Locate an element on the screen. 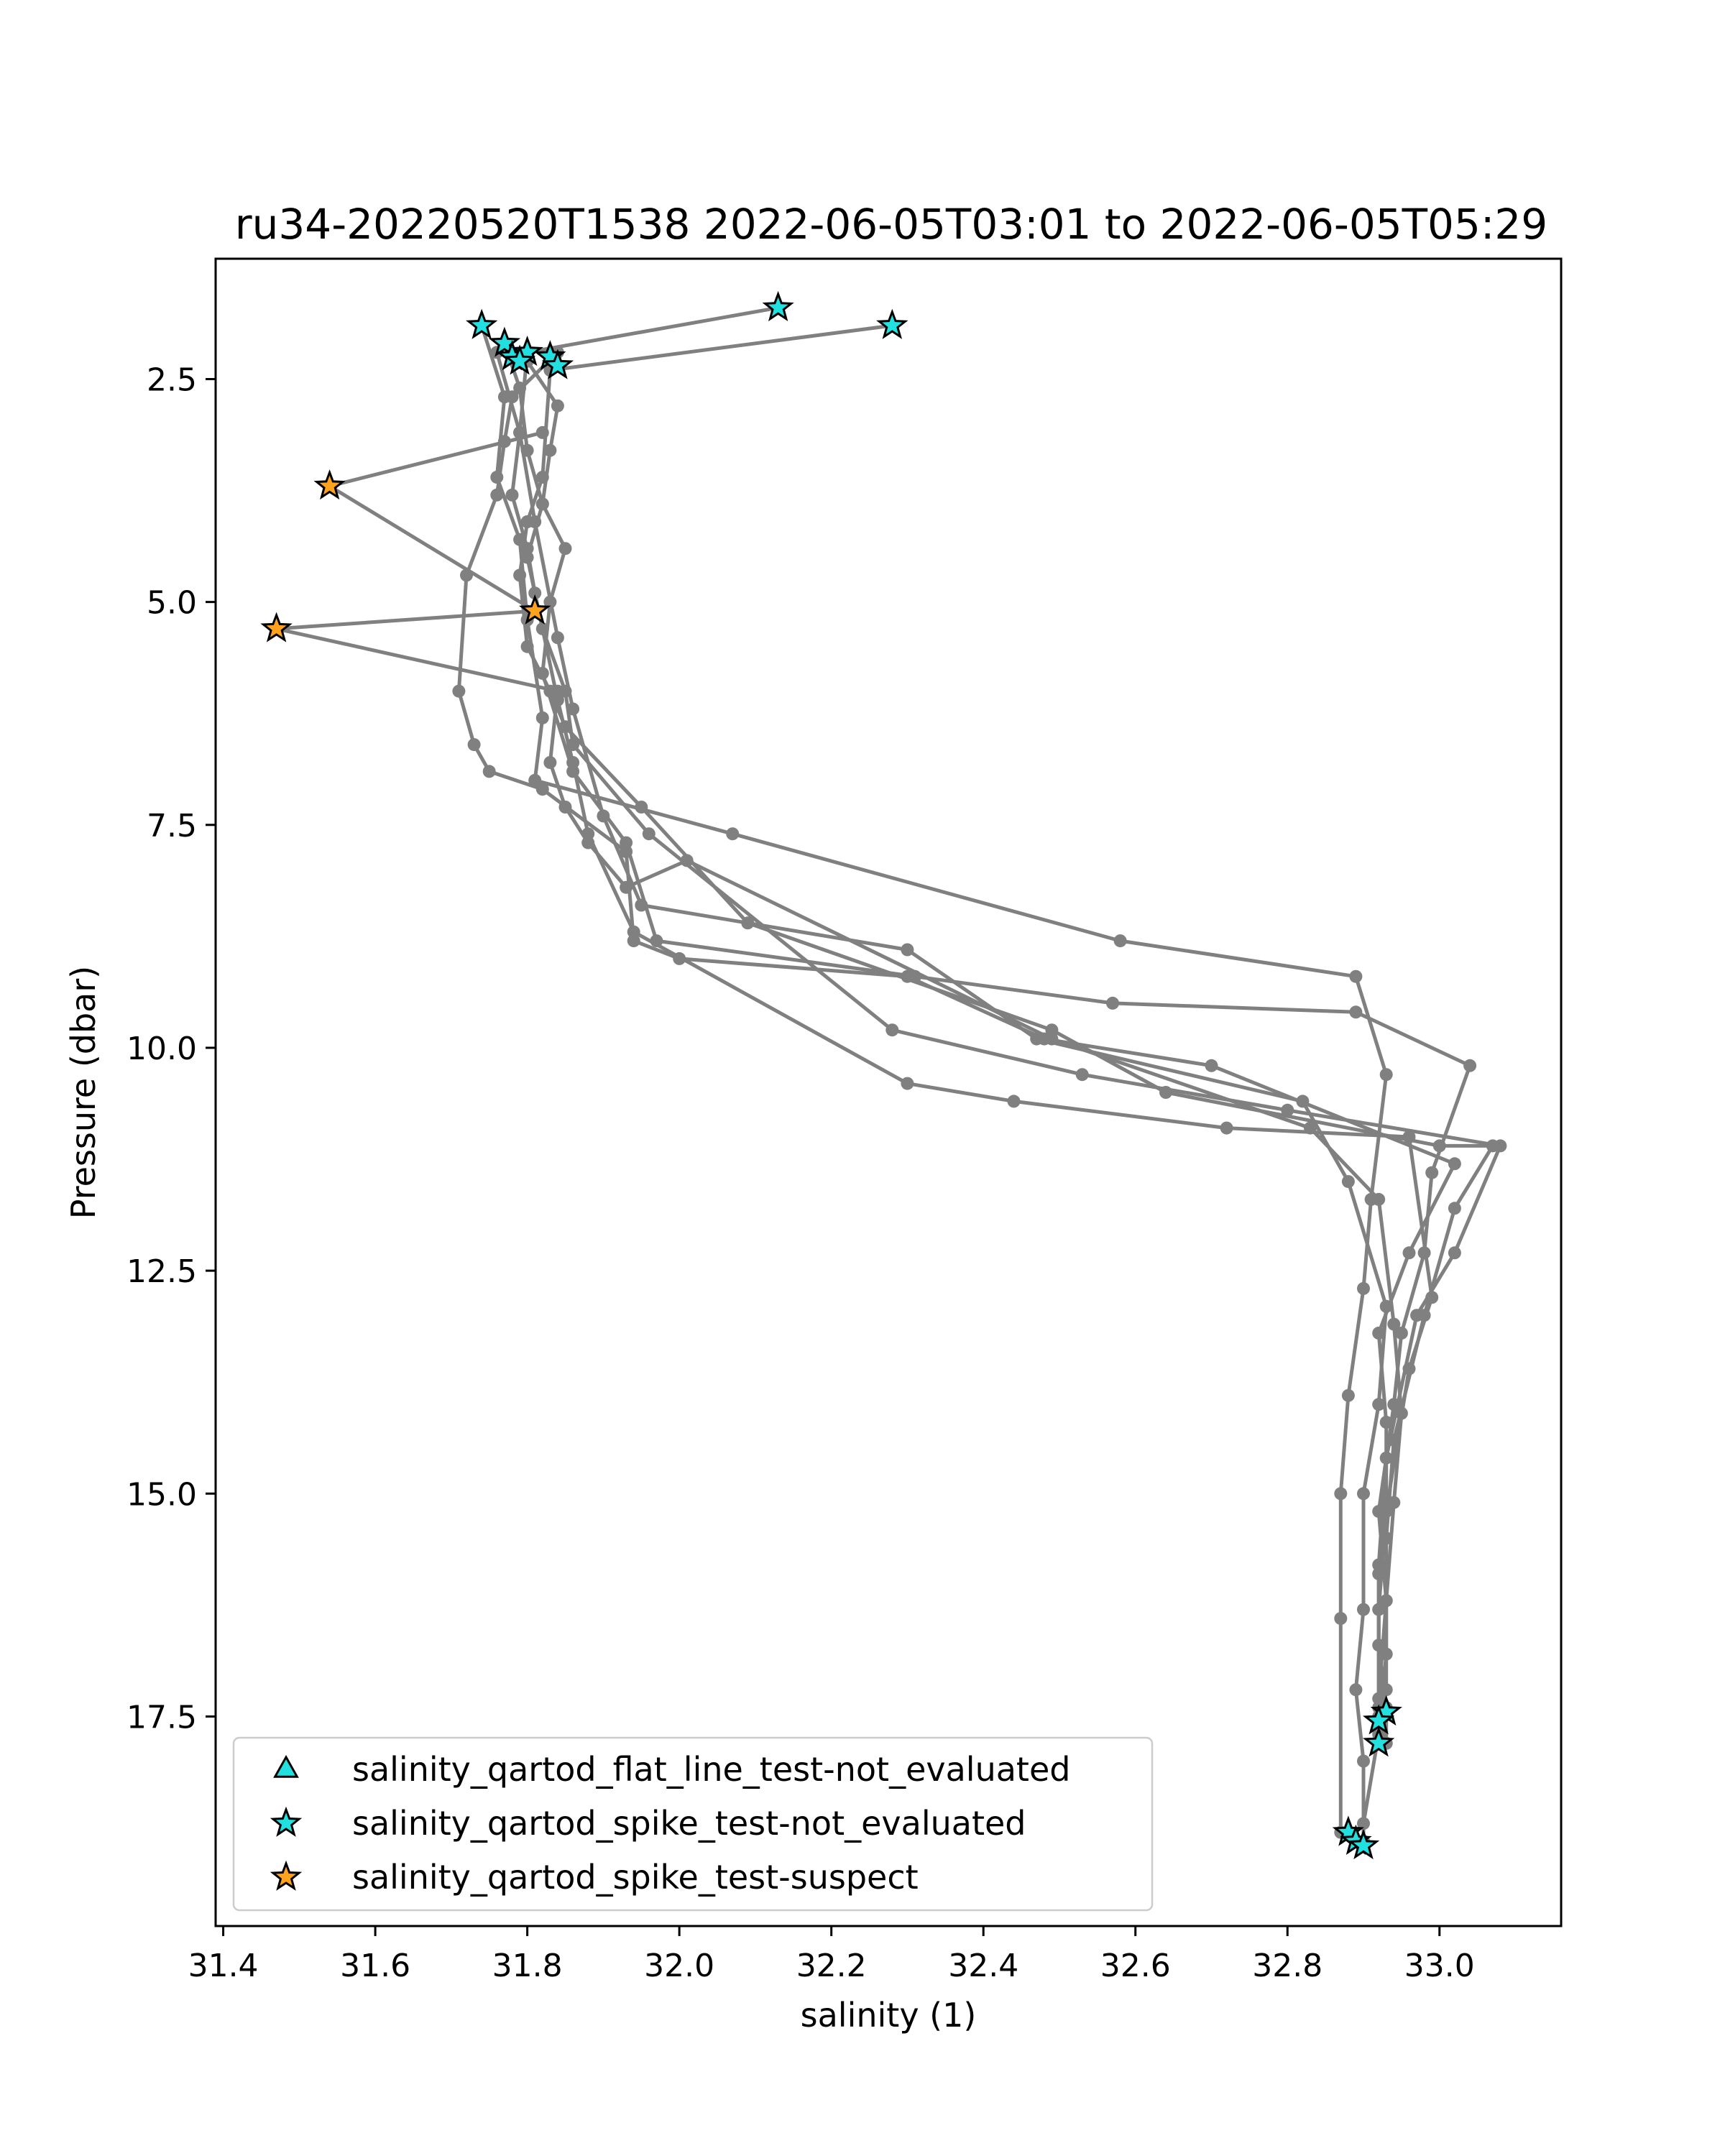 Image resolution: width=1725 pixels, height=2156 pixels. legend-box is located at coordinates (693, 1824).